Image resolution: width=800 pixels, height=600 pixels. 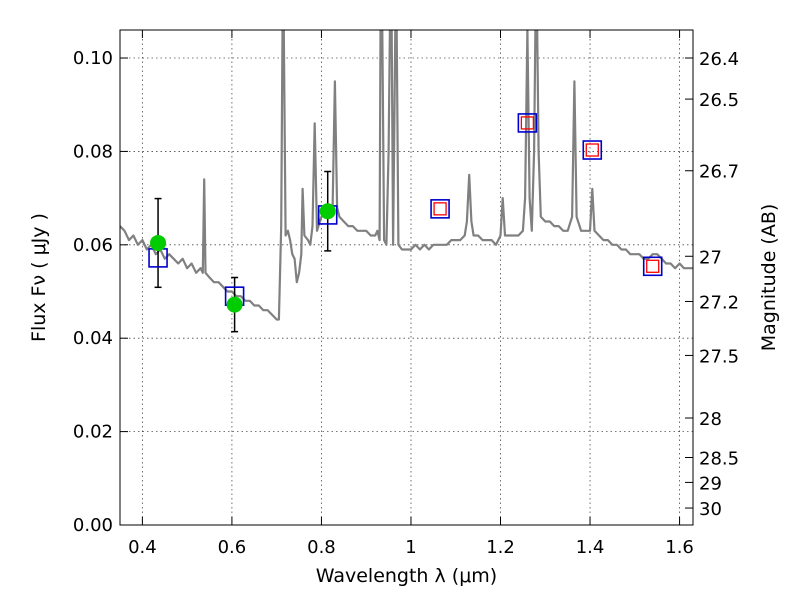 I want to click on right-tick-label: 27.2, so click(x=719, y=302).